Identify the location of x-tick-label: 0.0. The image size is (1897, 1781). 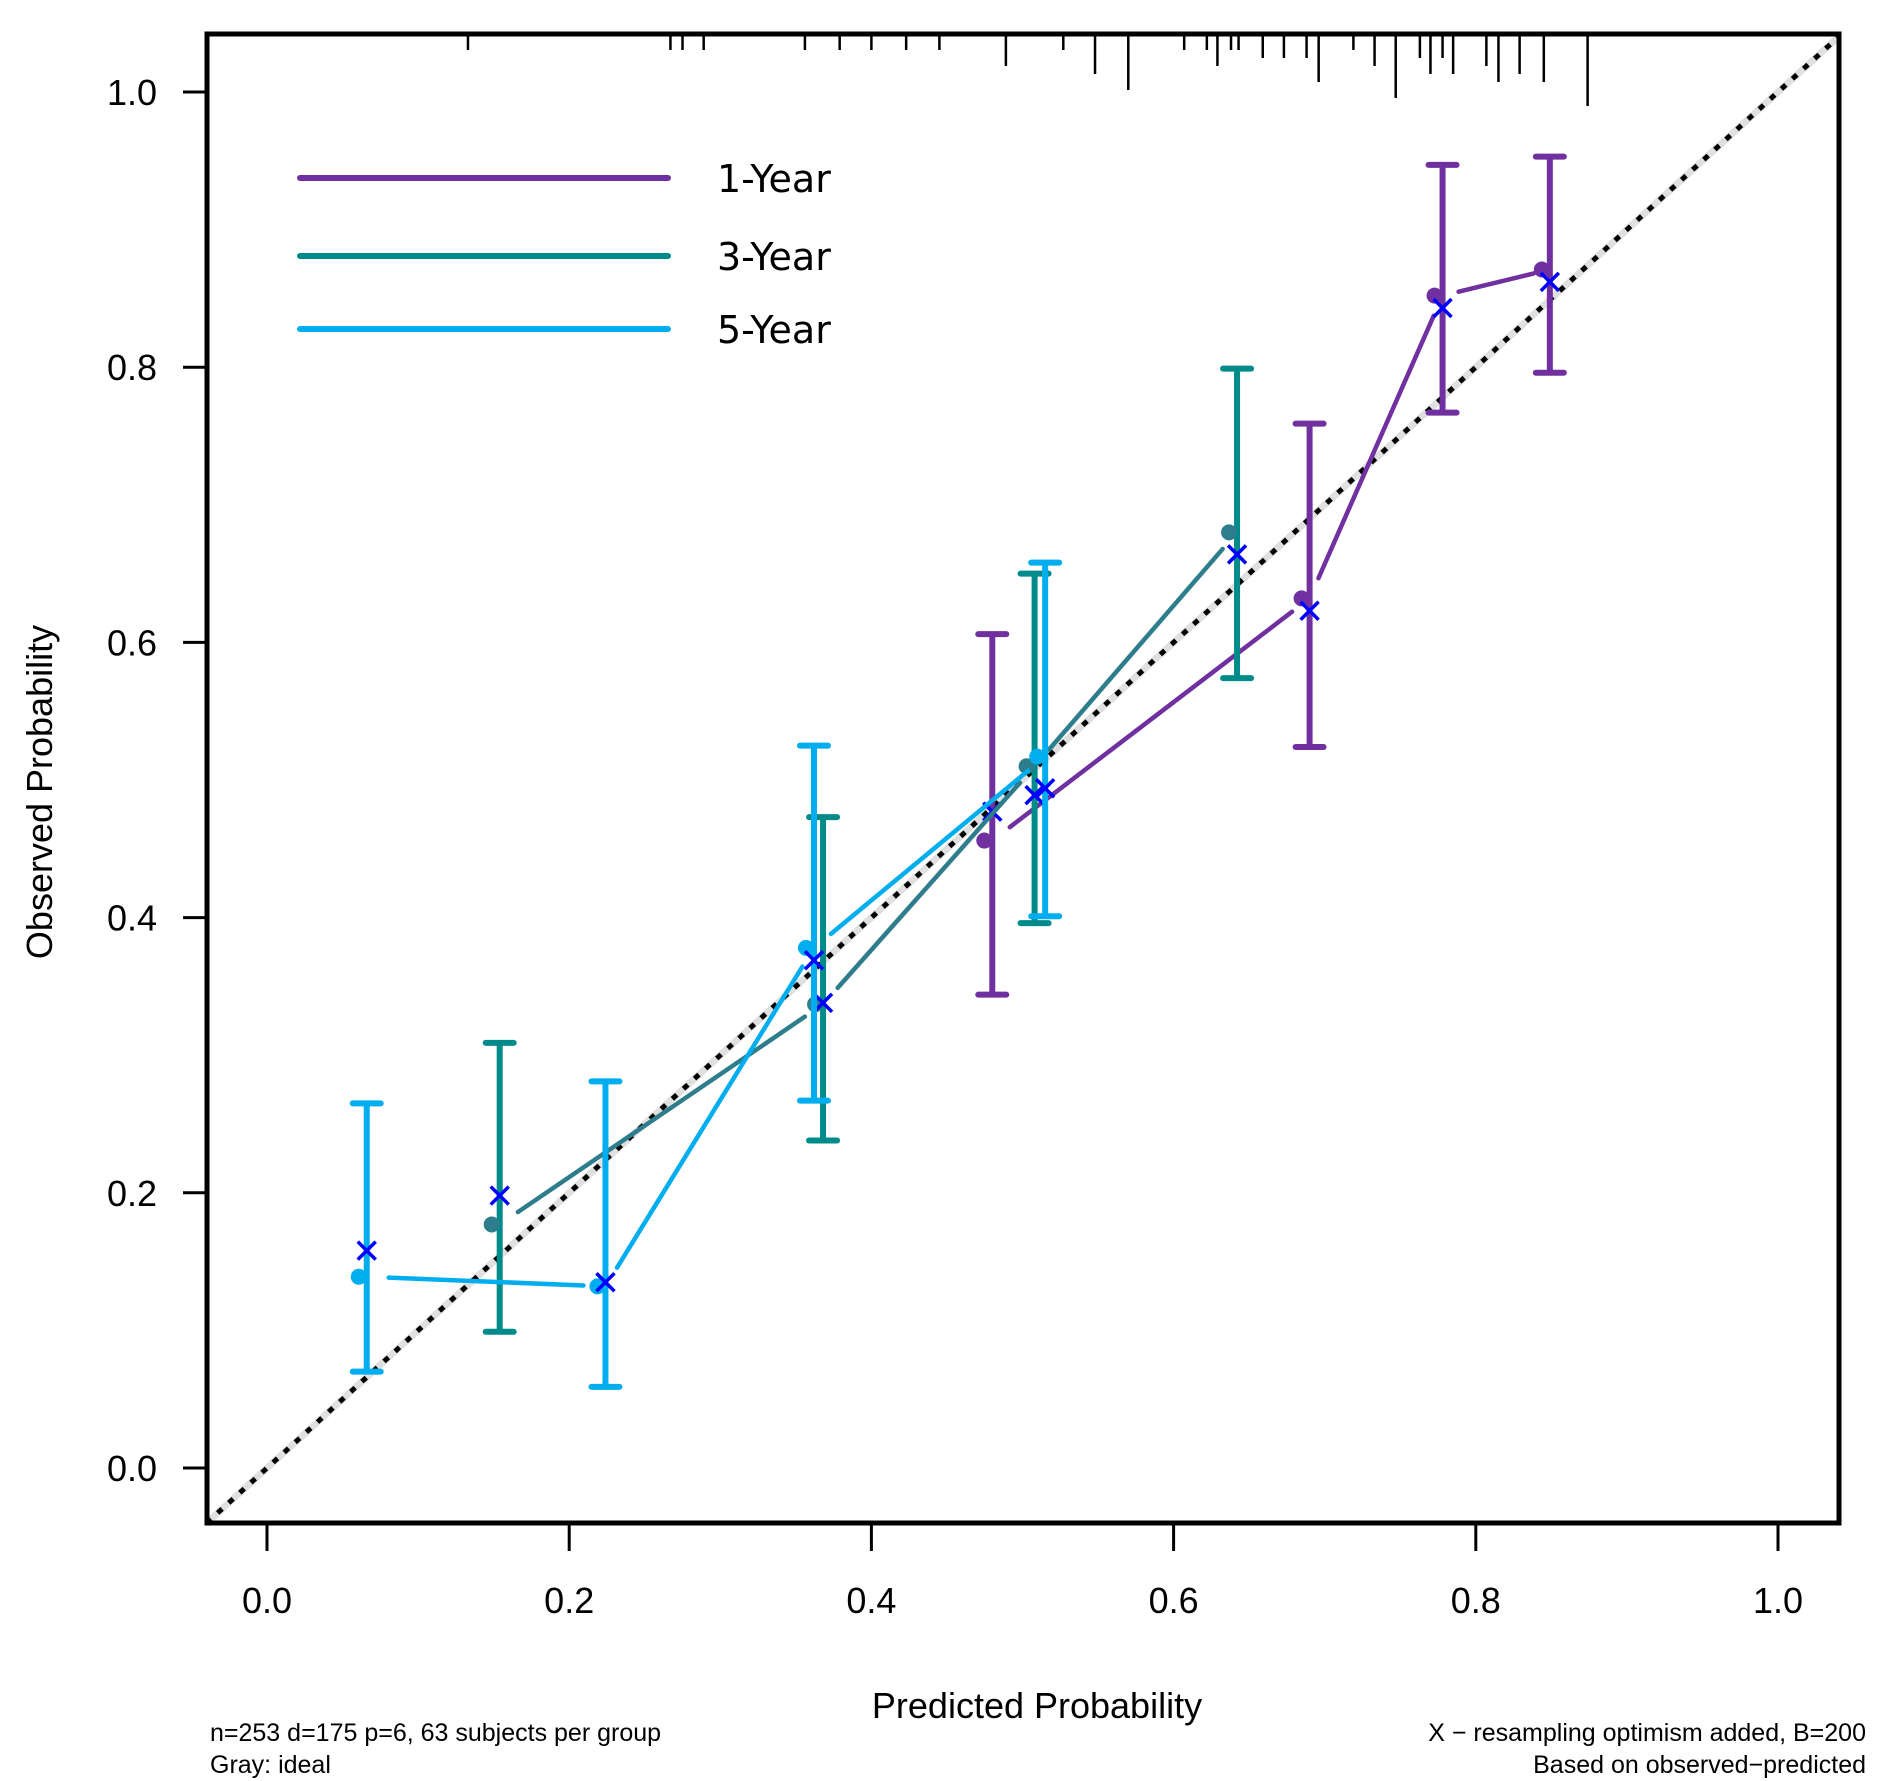
(267, 1600).